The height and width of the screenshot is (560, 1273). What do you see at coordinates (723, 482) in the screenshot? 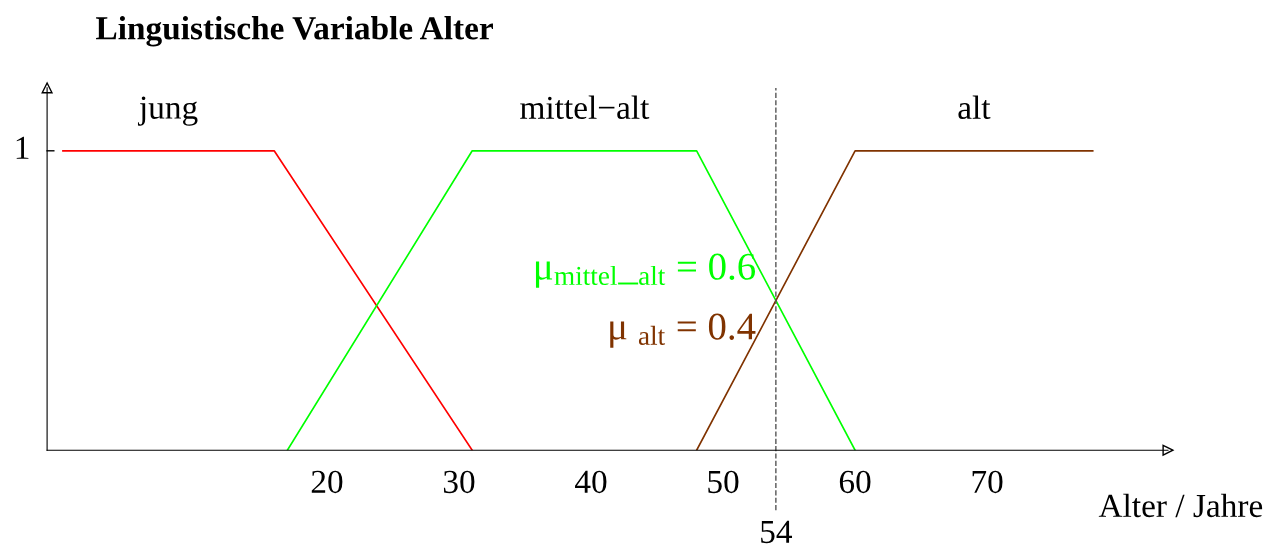
I see `x-tick-label: 50` at bounding box center [723, 482].